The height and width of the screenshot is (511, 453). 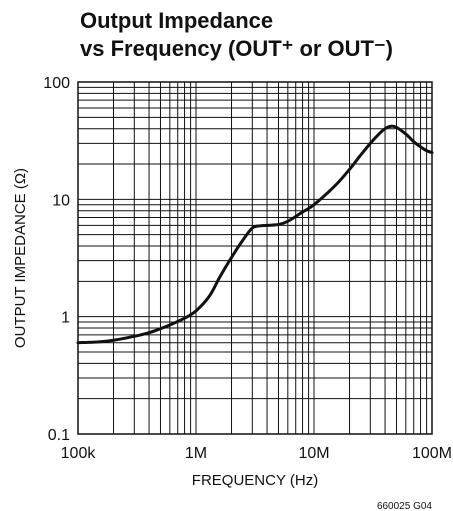 I want to click on x-tick-label: 100k, so click(x=79, y=453).